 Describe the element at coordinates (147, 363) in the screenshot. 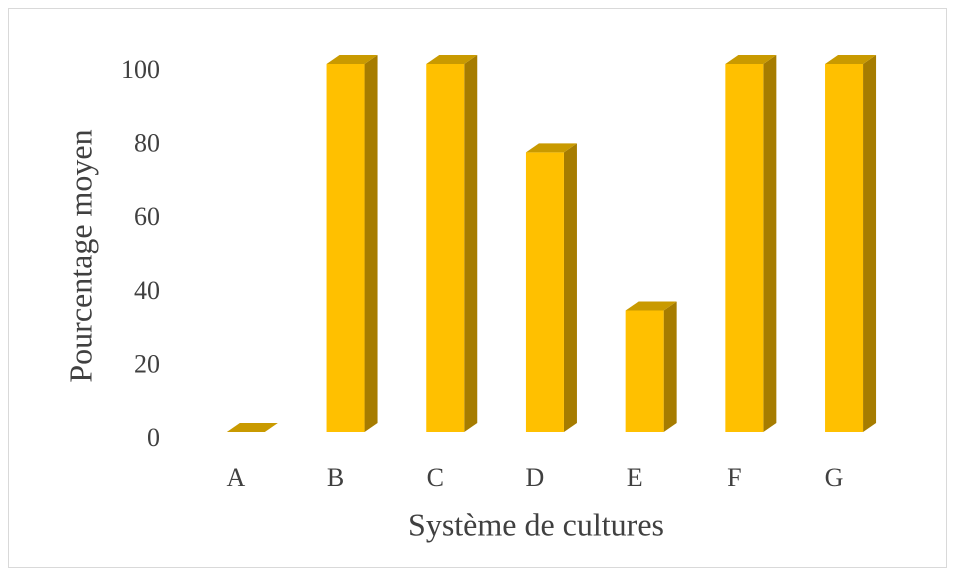

I see `y-tick-label: 20` at that location.